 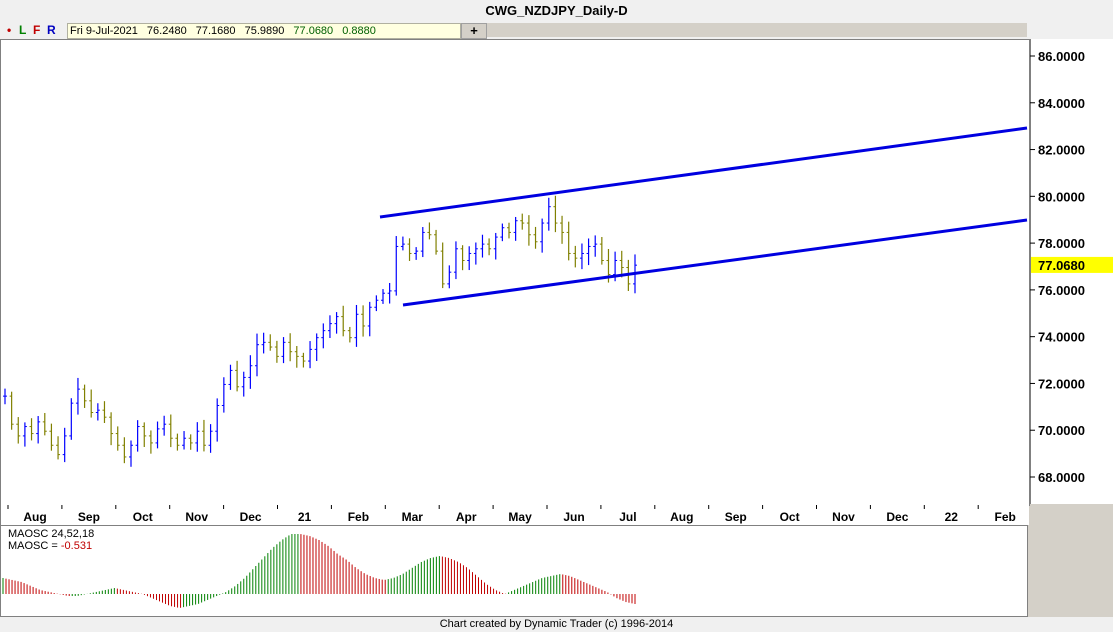 I want to click on time-tick-label: Aug, so click(x=681, y=517).